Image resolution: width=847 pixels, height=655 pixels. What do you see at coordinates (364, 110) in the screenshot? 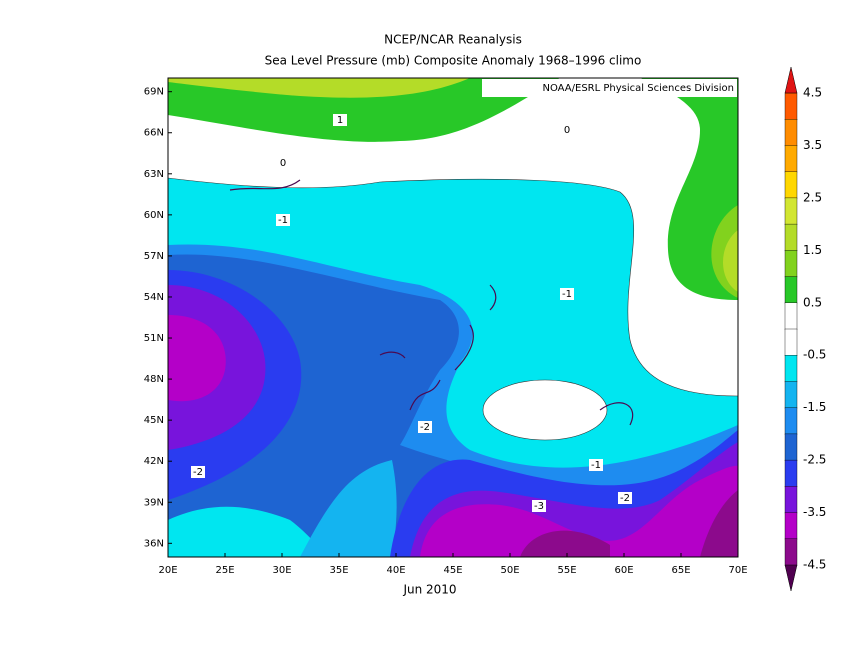
I see `fill-green` at bounding box center [364, 110].